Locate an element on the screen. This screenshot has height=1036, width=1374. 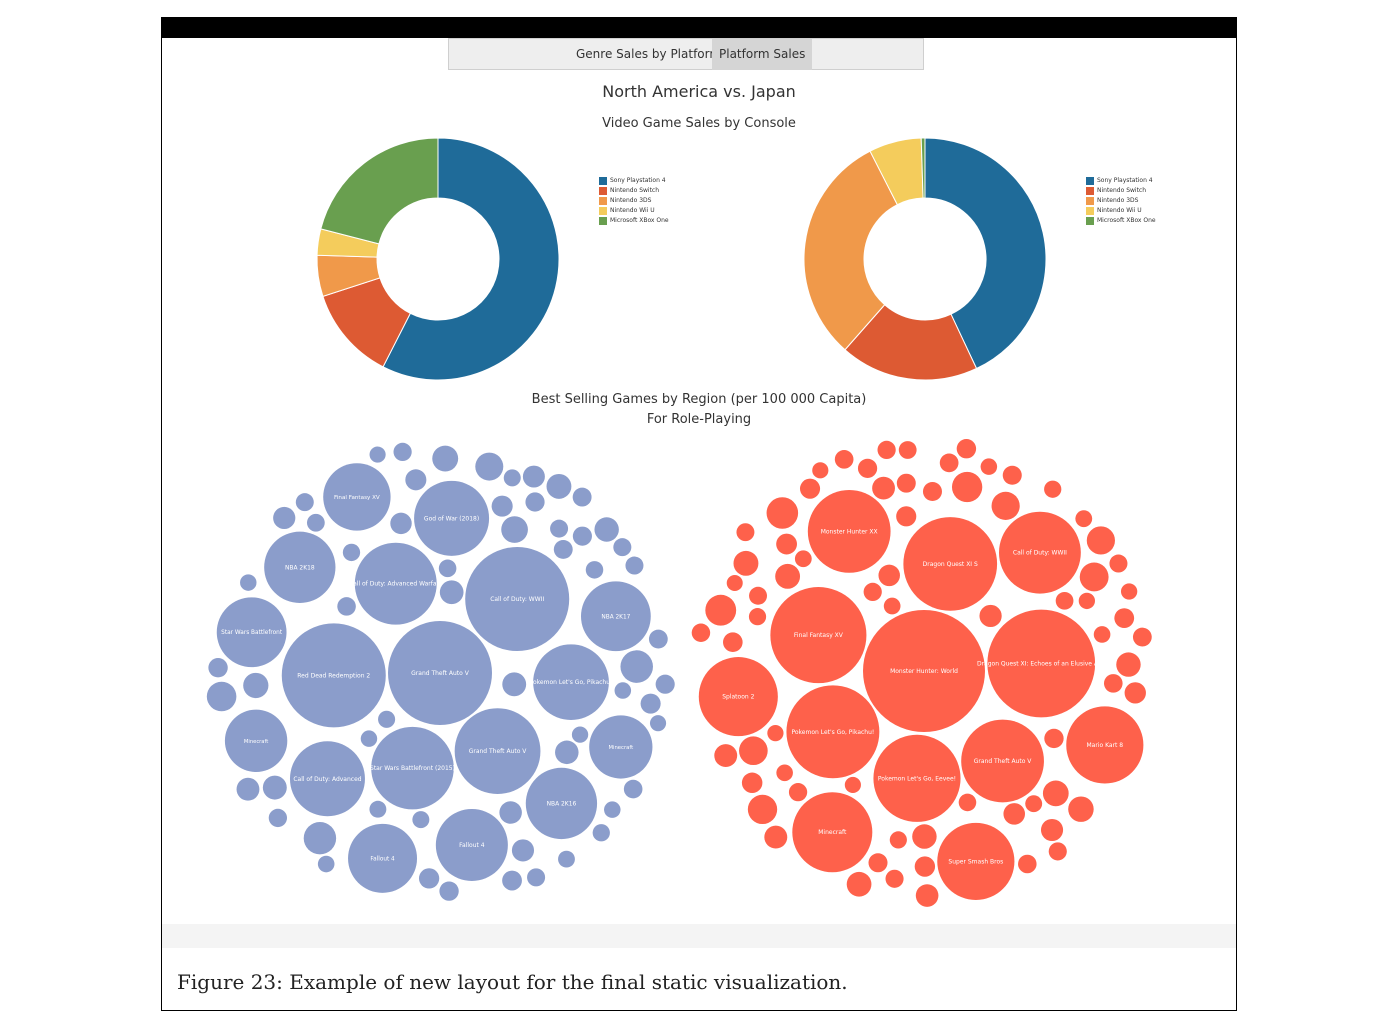
jp-donut is located at coordinates (925, 259).